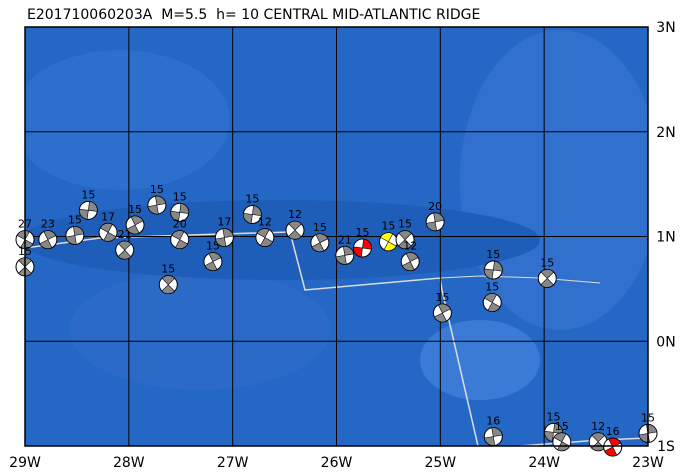 The height and width of the screenshot is (475, 685). Describe the element at coordinates (648, 463) in the screenshot. I see `lon-label: 23W` at that location.